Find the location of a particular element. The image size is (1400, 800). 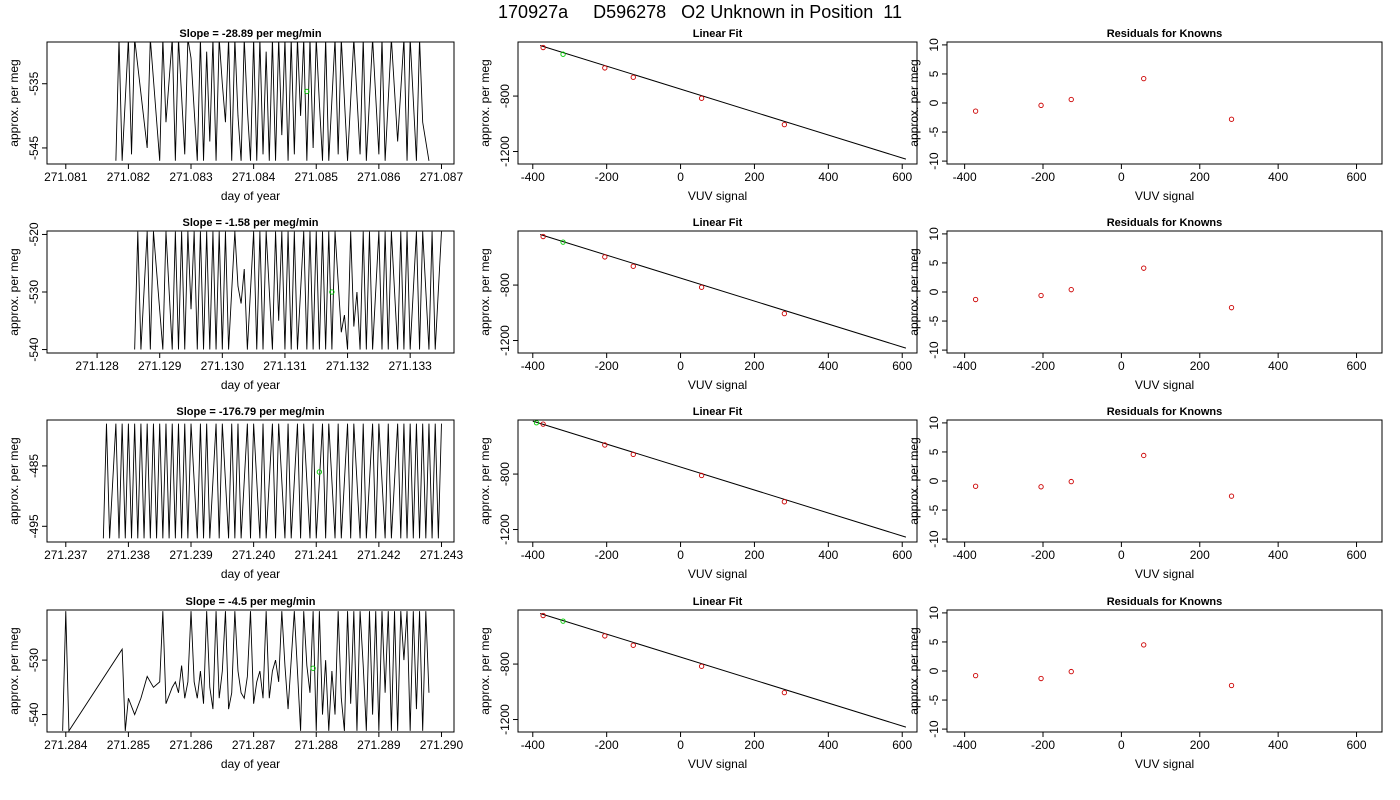

x-tick-label: 271.290 is located at coordinates (442, 745).